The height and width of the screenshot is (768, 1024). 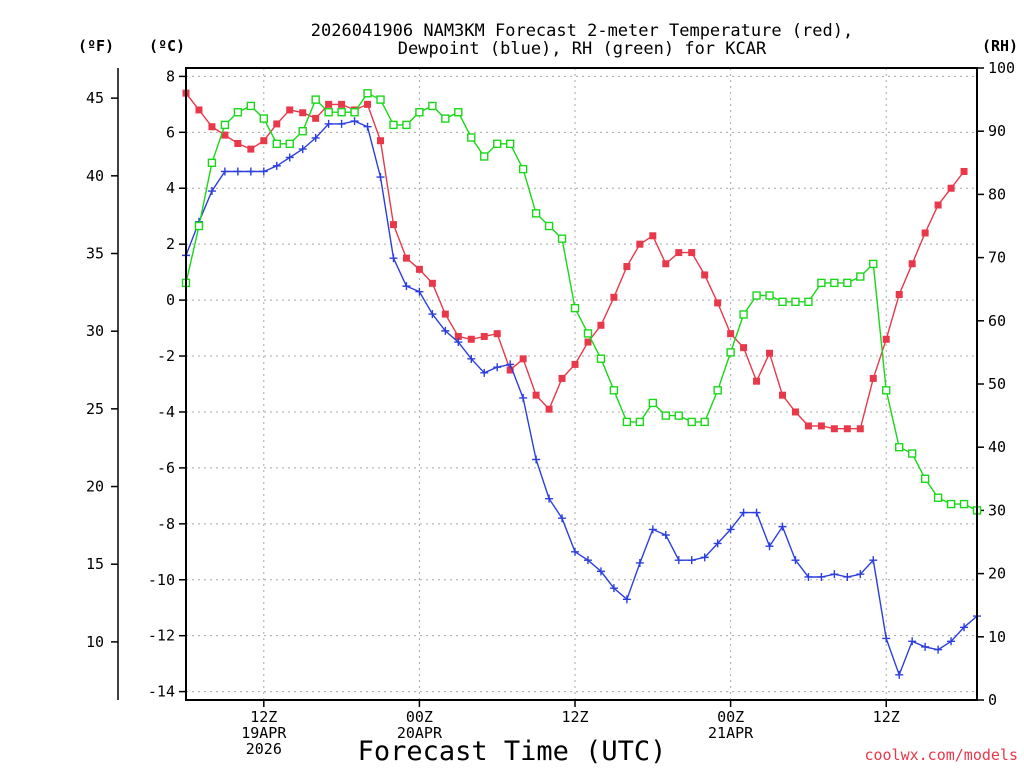 I want to click on celsius-axis: 8 6 4 2 0 -2 -4 -6 -8 -10 -12 -14, so click(x=167, y=384).